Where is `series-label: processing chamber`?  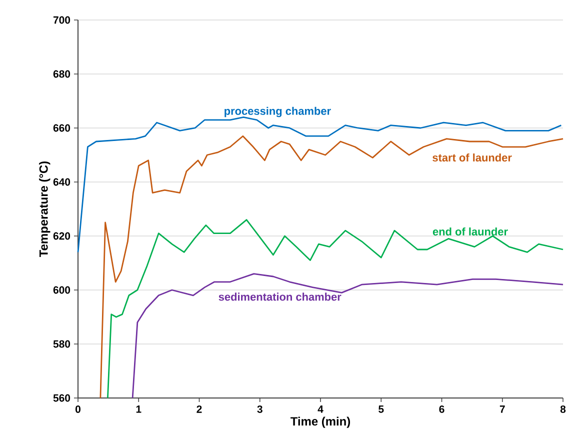 series-label: processing chamber is located at coordinates (277, 112).